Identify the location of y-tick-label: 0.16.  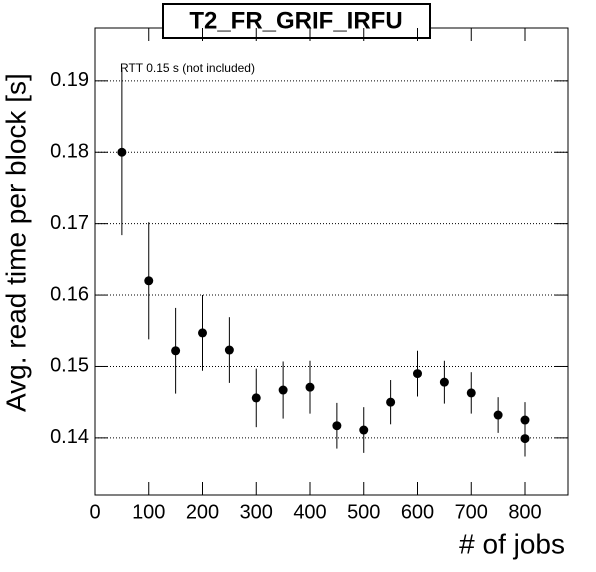
(69, 294).